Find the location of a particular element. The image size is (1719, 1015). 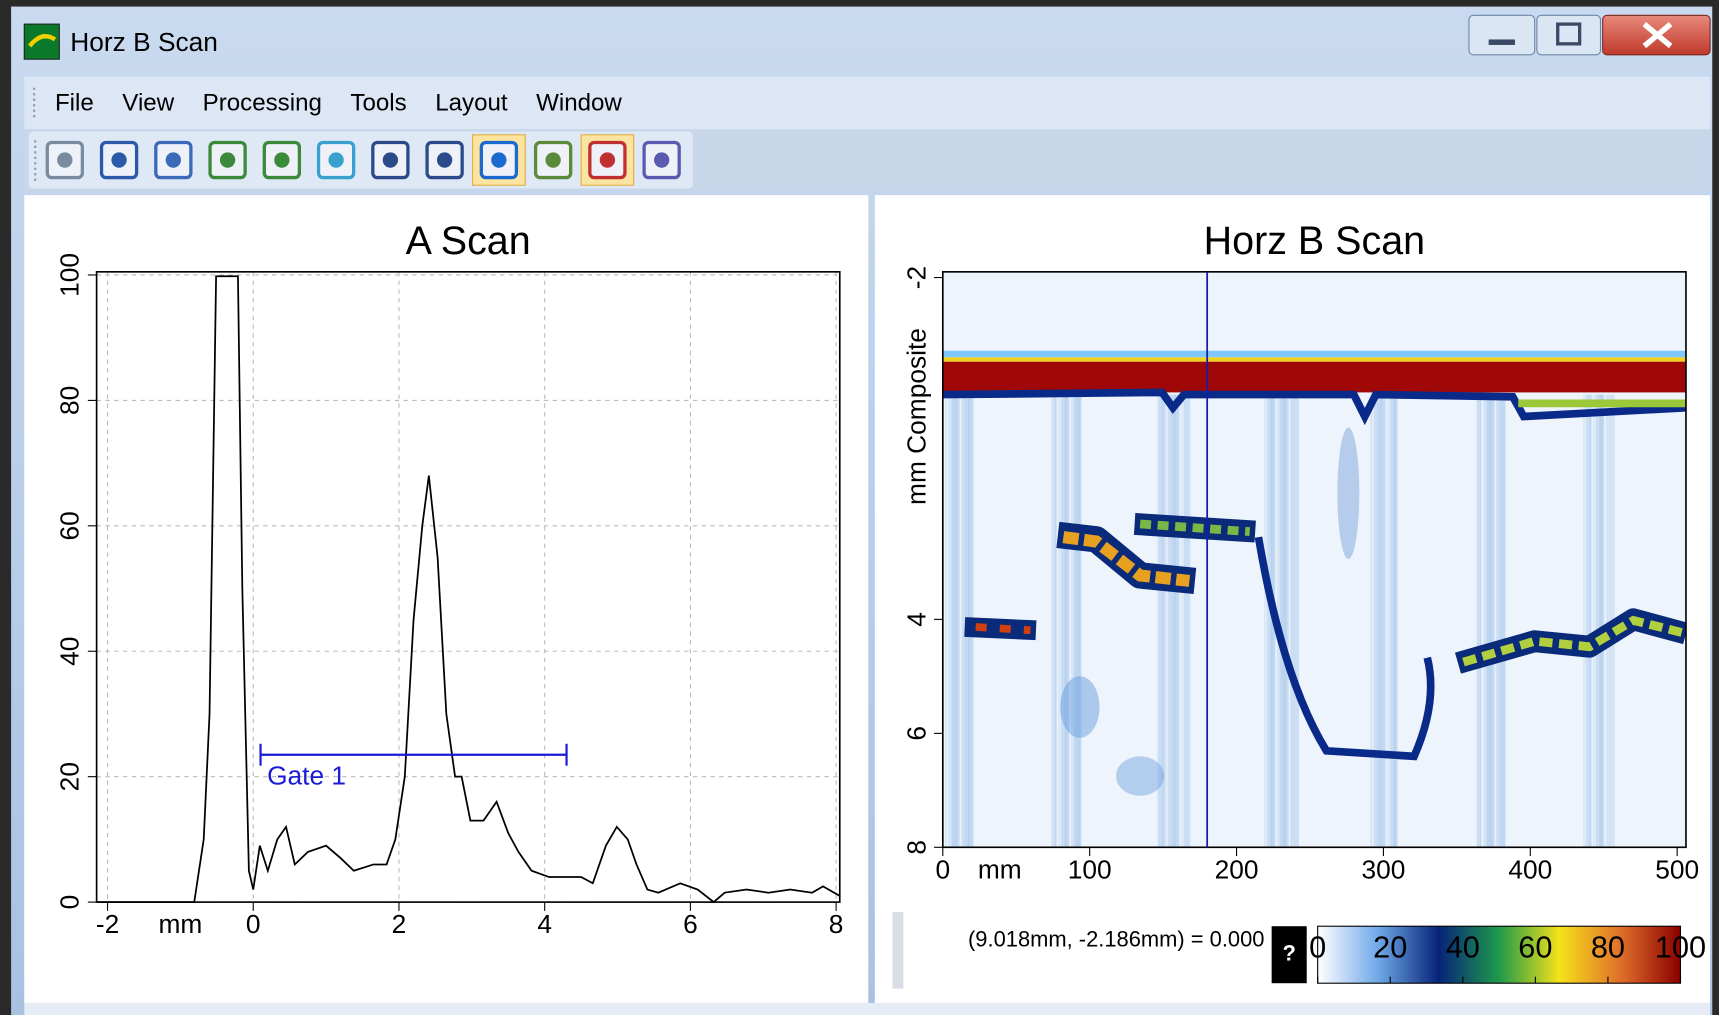

status-text: (9.018mm, -2.186mm) = 0.000 is located at coordinates (1116, 938).